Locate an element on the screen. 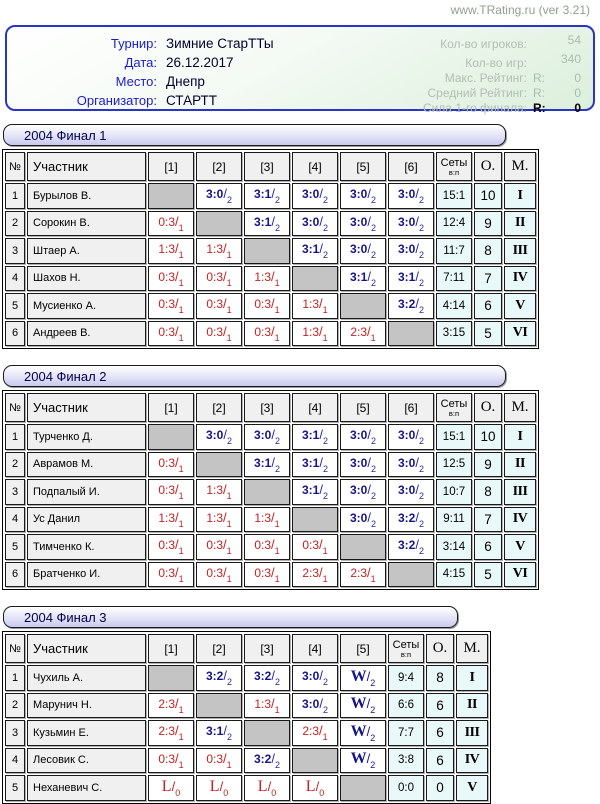 Image resolution: width=600 pixels, height=804 pixels. stat-value: 0 is located at coordinates (577, 108).